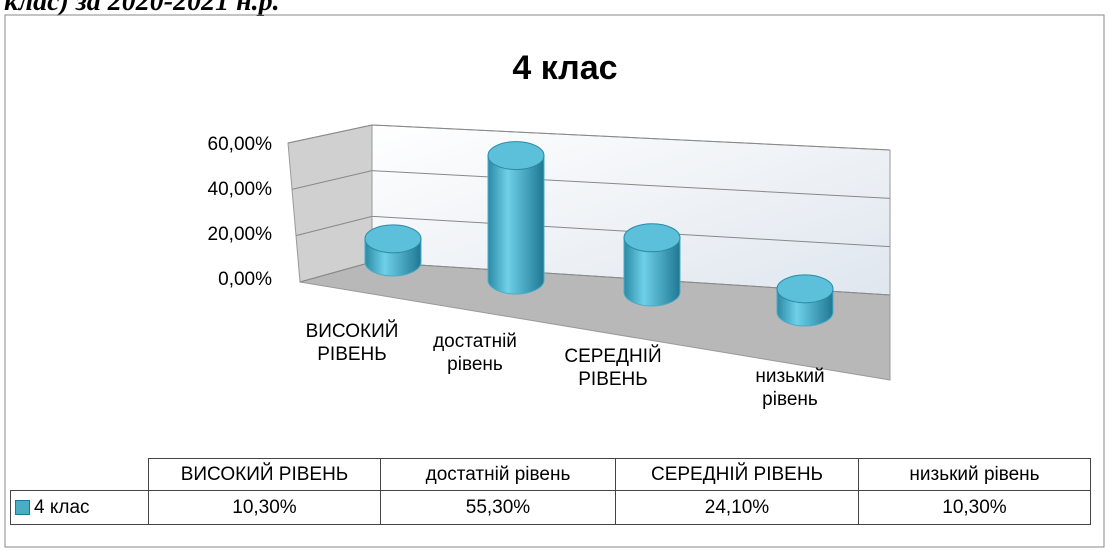 The image size is (1109, 551). I want to click on table-header-cell: низький рівень, so click(974, 474).